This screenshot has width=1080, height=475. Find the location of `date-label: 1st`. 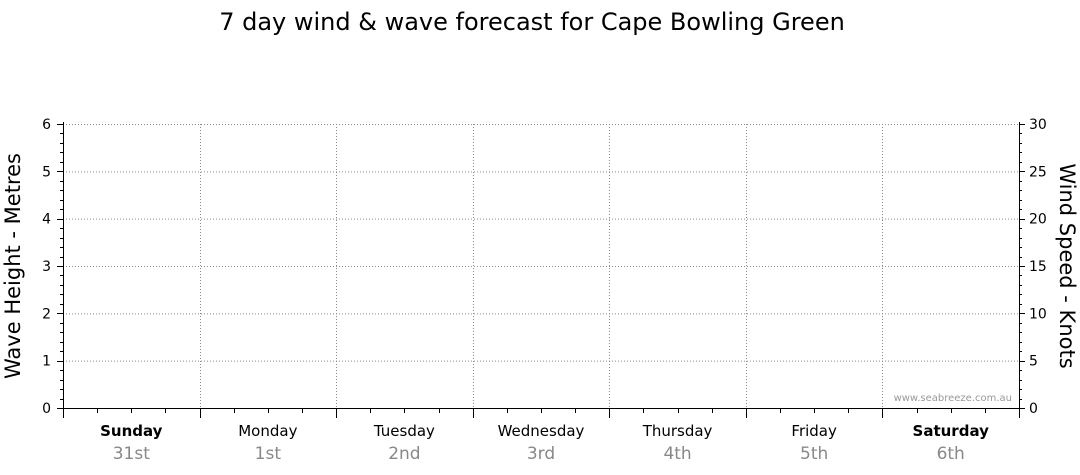

date-label: 1st is located at coordinates (268, 454).